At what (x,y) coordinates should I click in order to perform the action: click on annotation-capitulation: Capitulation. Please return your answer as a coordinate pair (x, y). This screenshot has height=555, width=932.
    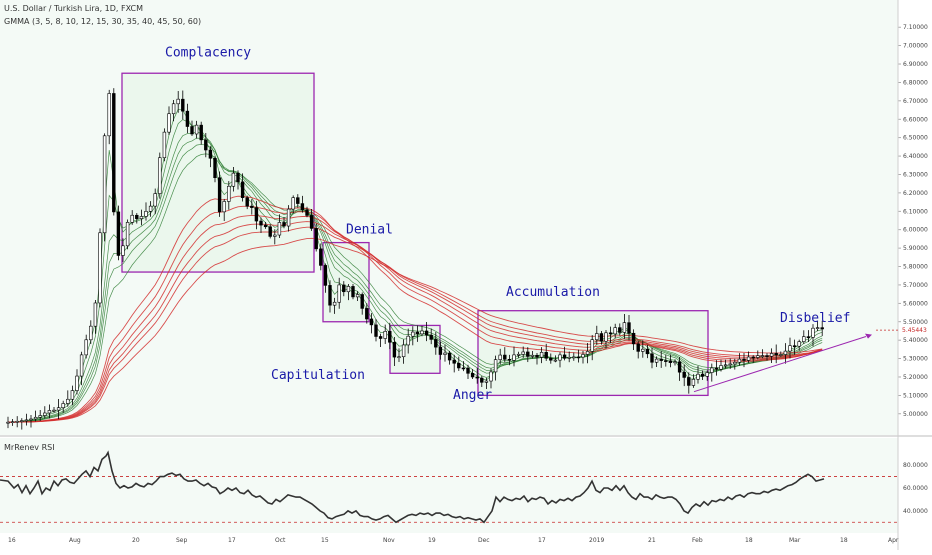
    Looking at the image, I should click on (318, 375).